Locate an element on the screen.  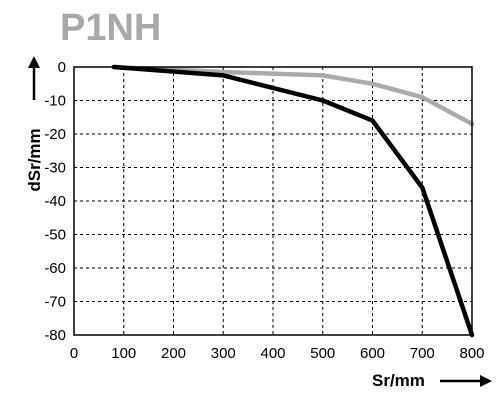
x-tick-label: 300 is located at coordinates (223, 353).